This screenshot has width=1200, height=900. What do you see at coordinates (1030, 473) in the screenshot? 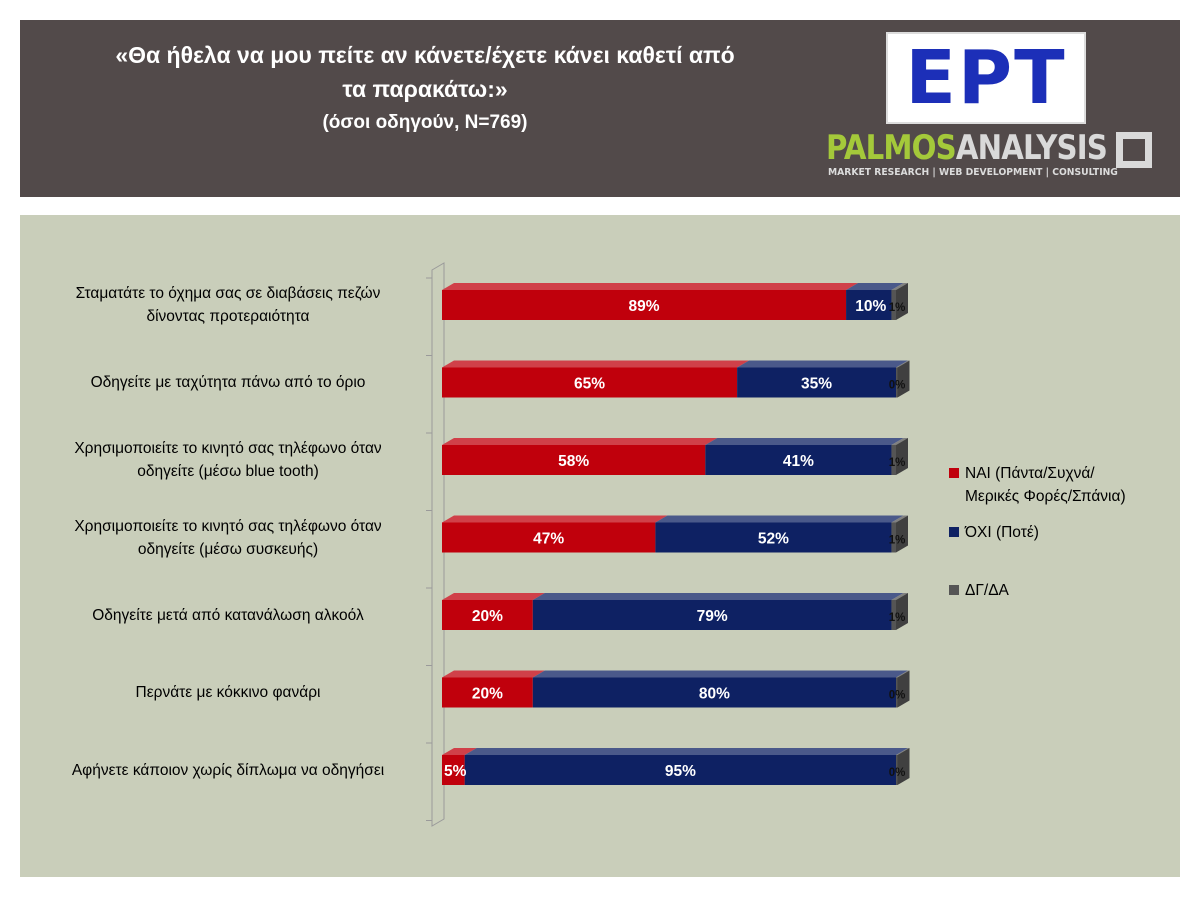
I see `legend-item-line: ΝΑΙ (Πάντα/Συχνά/` at bounding box center [1030, 473].